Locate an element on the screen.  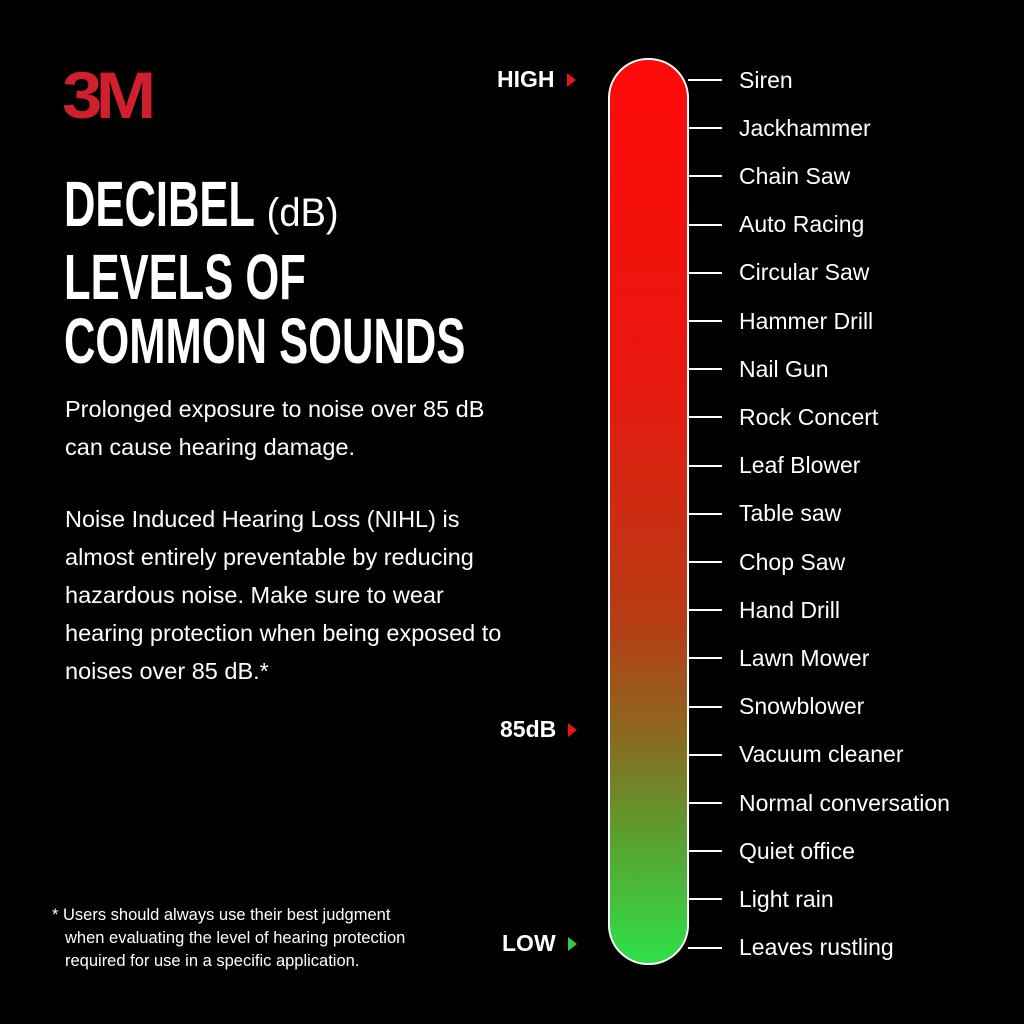
sound-item: Lawn Mower is located at coordinates (778, 658).